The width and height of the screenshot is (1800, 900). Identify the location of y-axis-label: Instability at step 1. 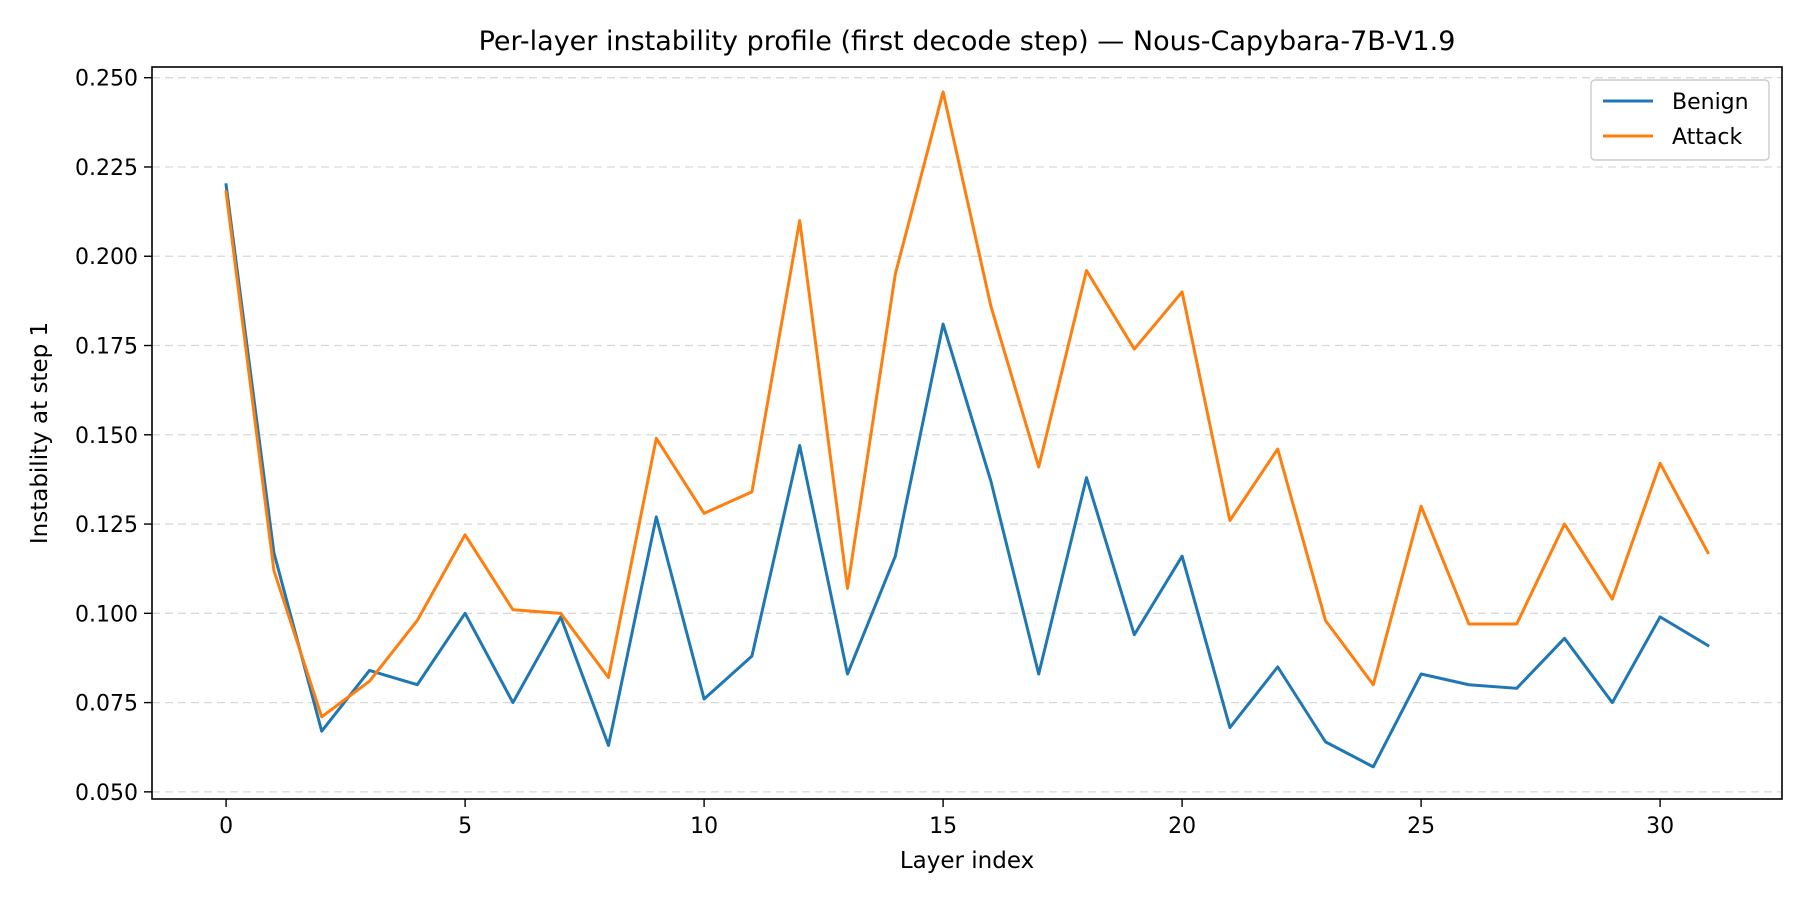
(40, 433).